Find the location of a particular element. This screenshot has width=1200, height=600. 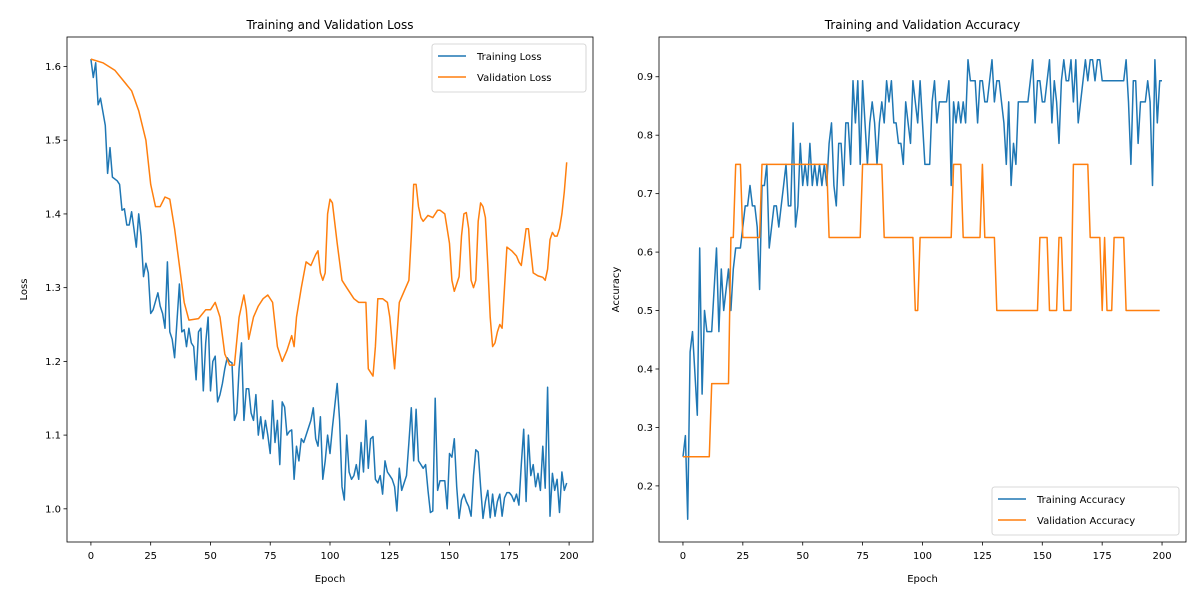

y-tick-label: 0.7 is located at coordinates (645, 194).